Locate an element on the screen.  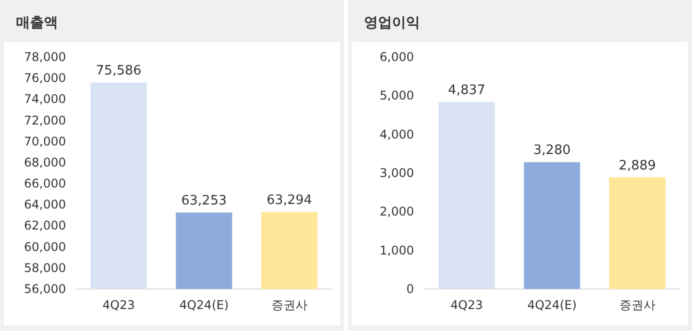
y-tick-label: 3,000 is located at coordinates (397, 173).